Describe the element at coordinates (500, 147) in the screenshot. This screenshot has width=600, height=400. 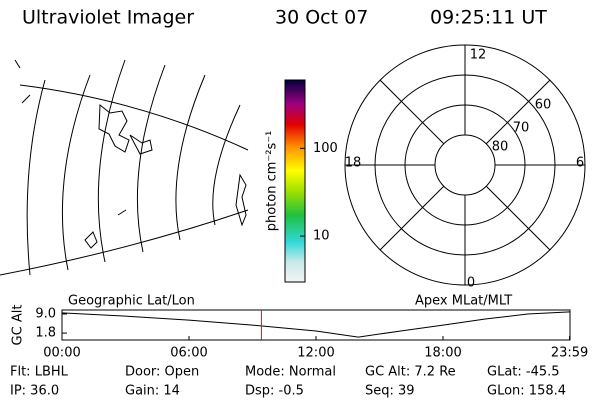
I see `lat-label: 80` at that location.